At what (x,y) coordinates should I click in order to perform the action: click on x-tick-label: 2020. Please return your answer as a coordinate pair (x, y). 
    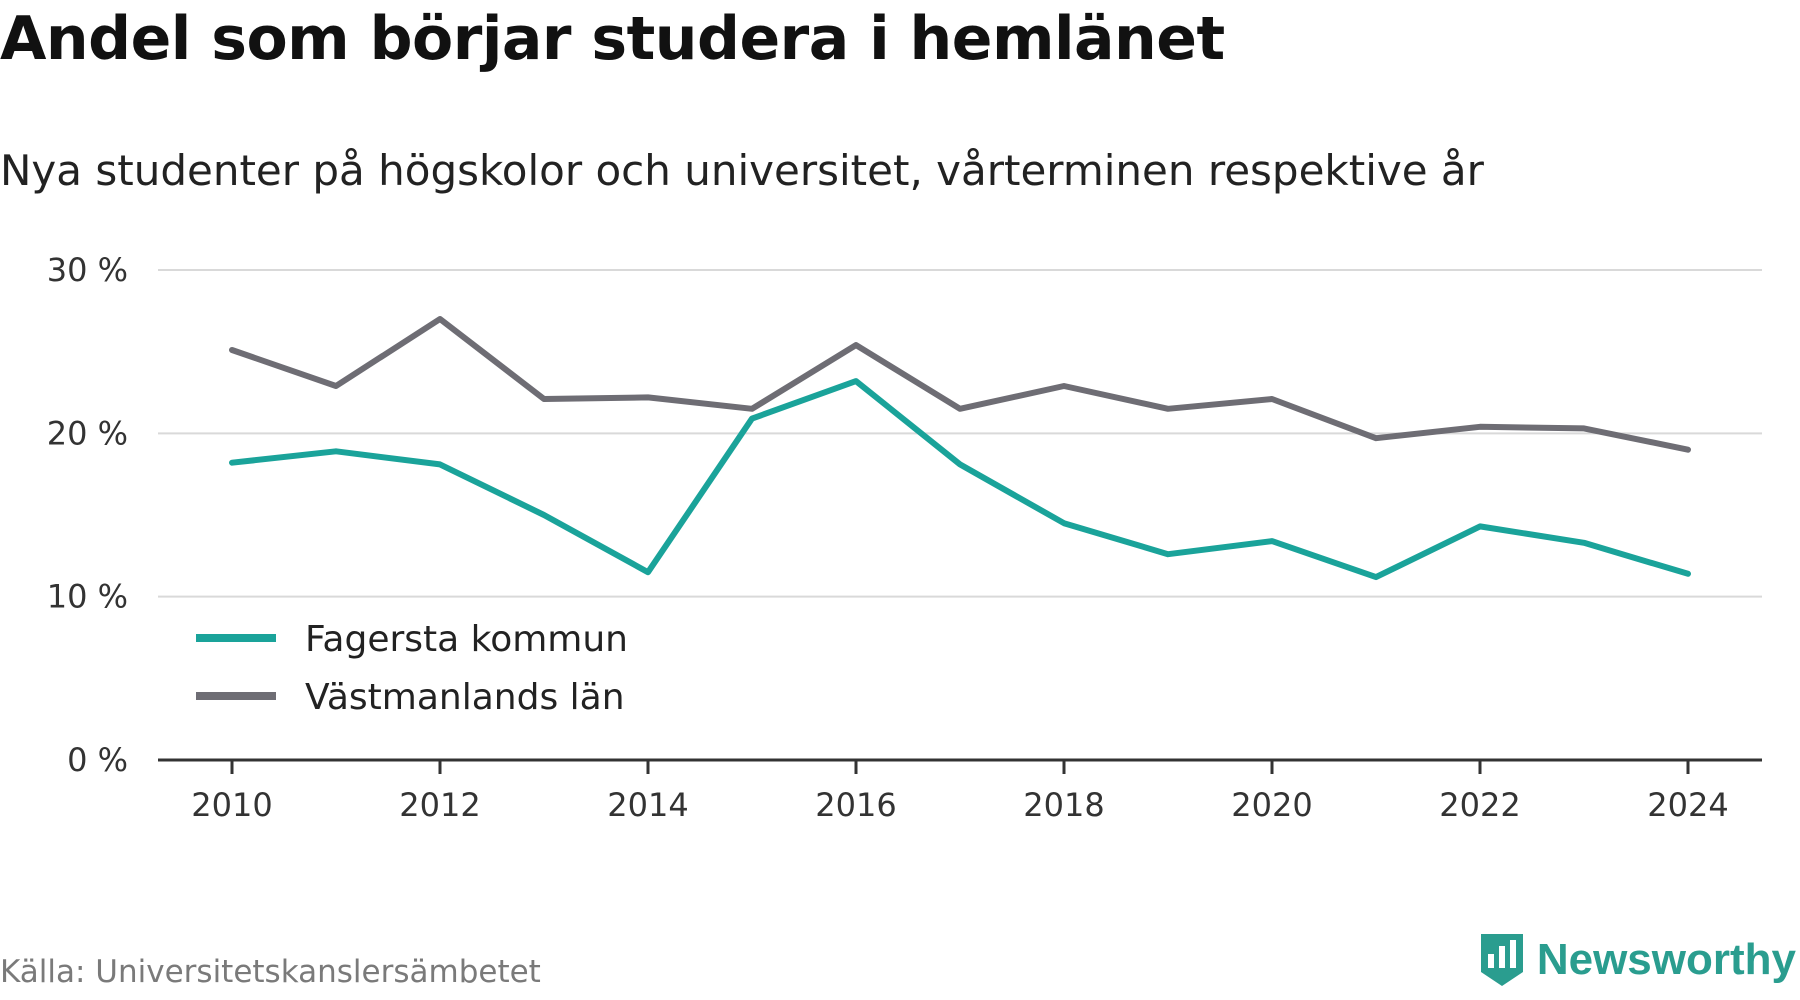
    Looking at the image, I should click on (1271, 805).